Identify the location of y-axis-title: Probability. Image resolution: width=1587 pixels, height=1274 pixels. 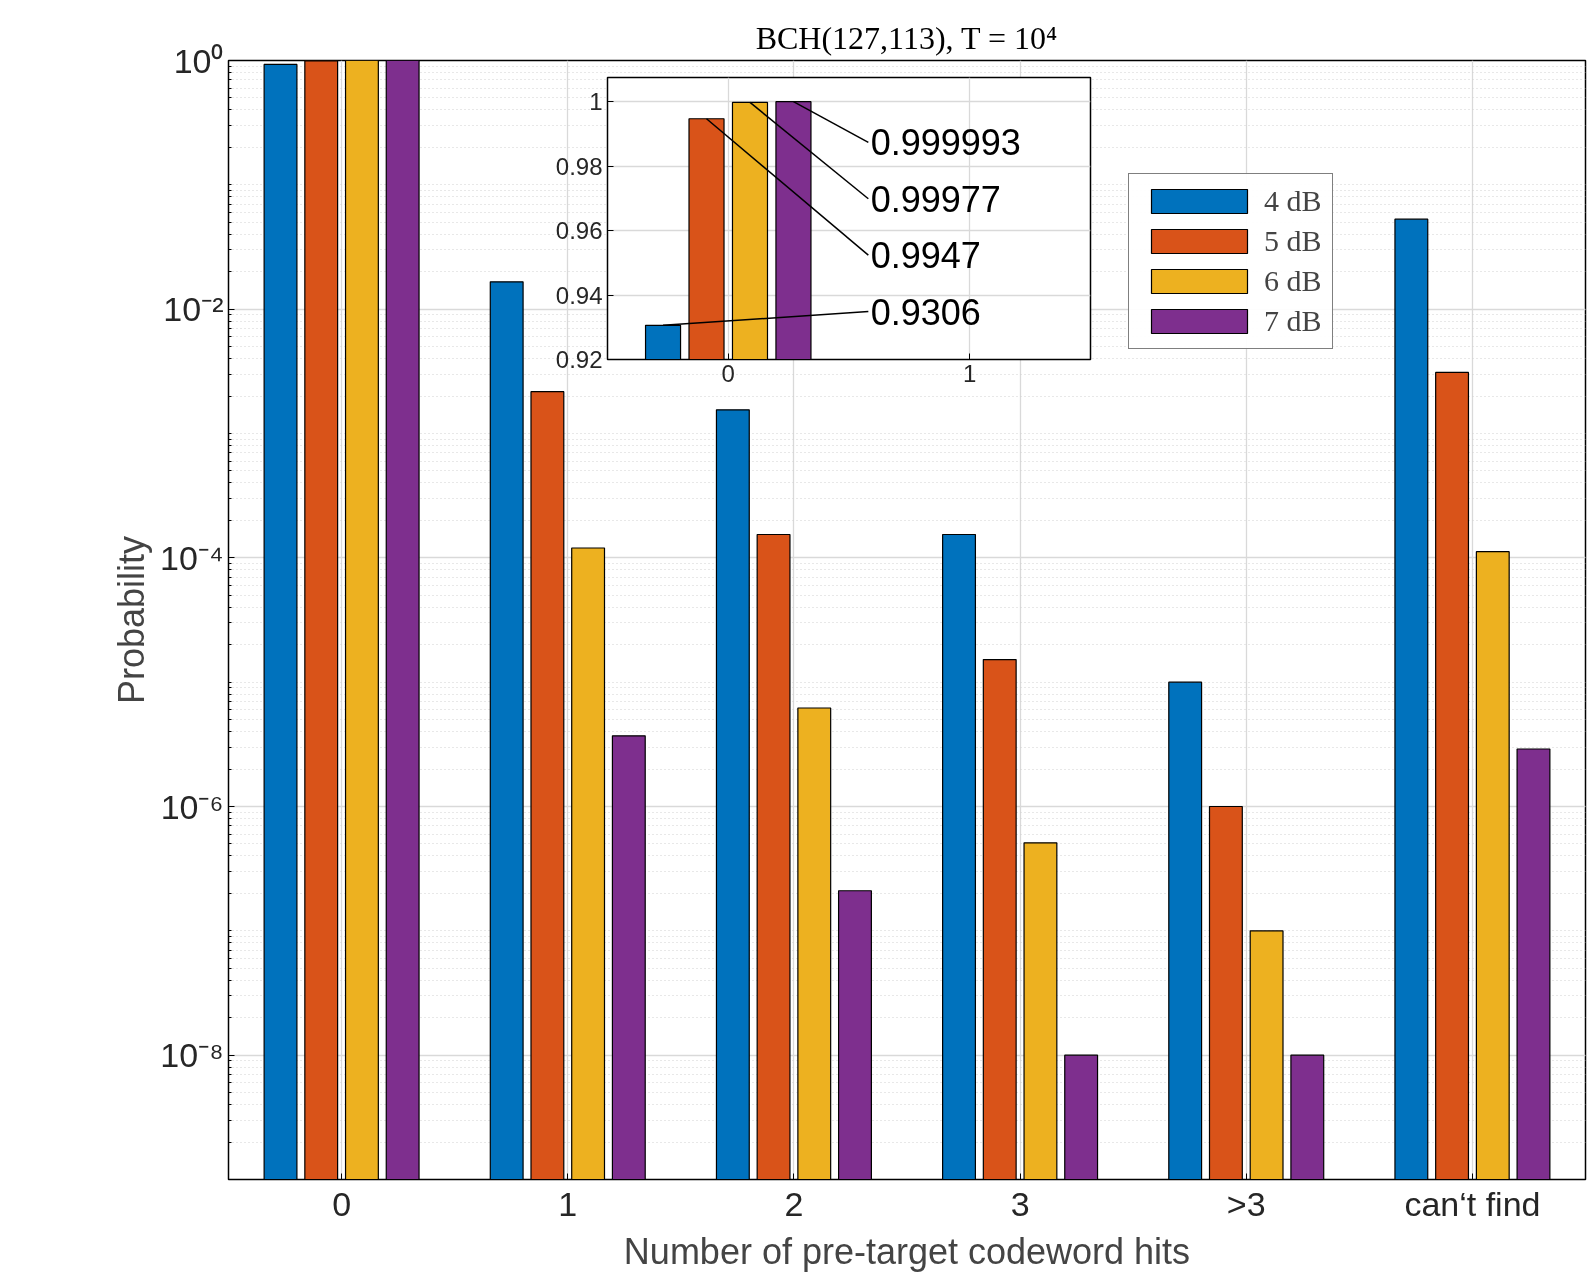
(132, 620).